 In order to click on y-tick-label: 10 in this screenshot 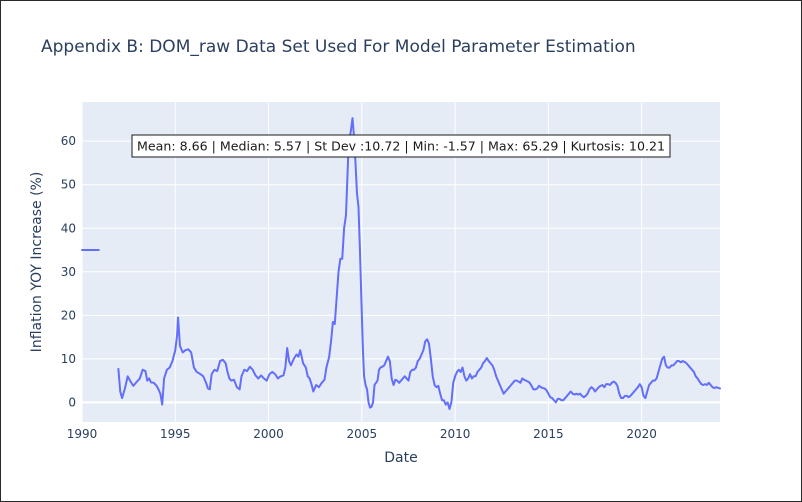, I will do `click(68, 359)`.